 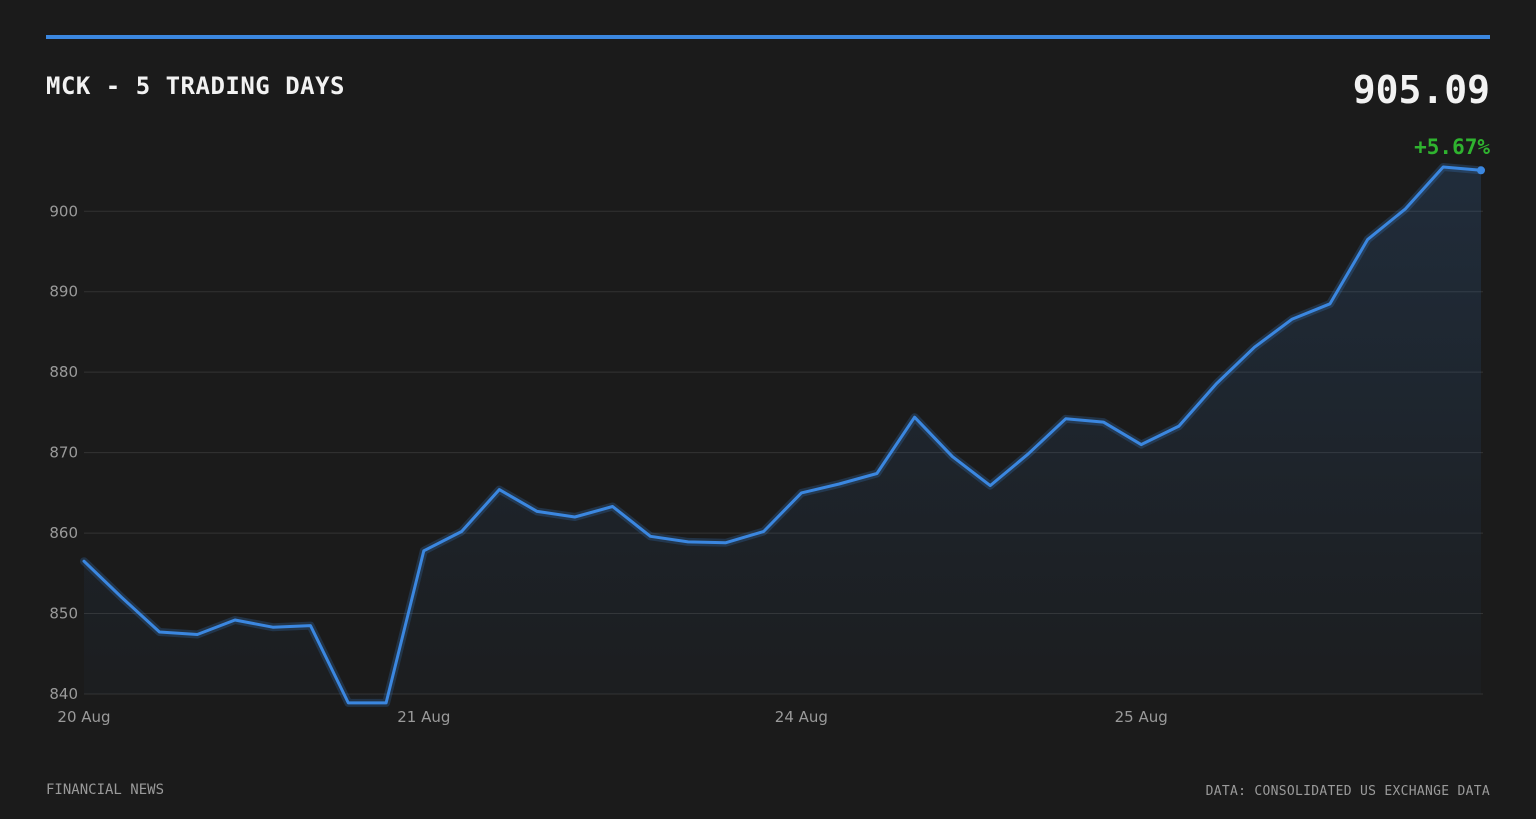 What do you see at coordinates (612, 717) in the screenshot?
I see `x-axis-ticks: 20 Aug 21 Aug 24 Aug 25 Aug` at bounding box center [612, 717].